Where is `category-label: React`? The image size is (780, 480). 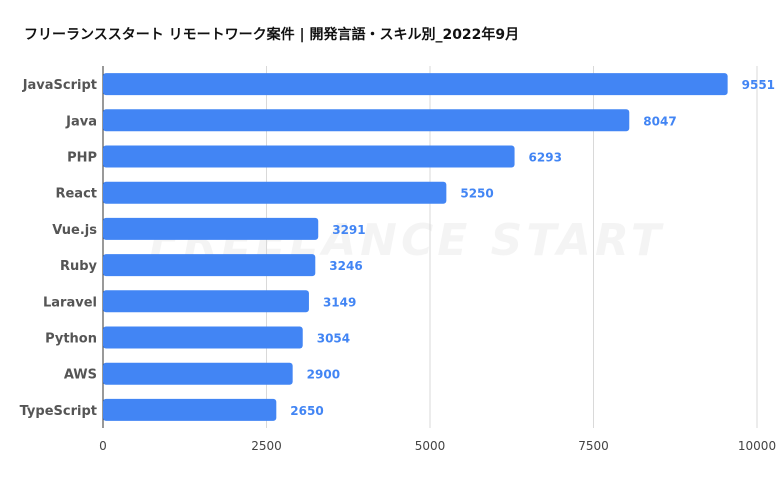
category-label: React is located at coordinates (76, 194).